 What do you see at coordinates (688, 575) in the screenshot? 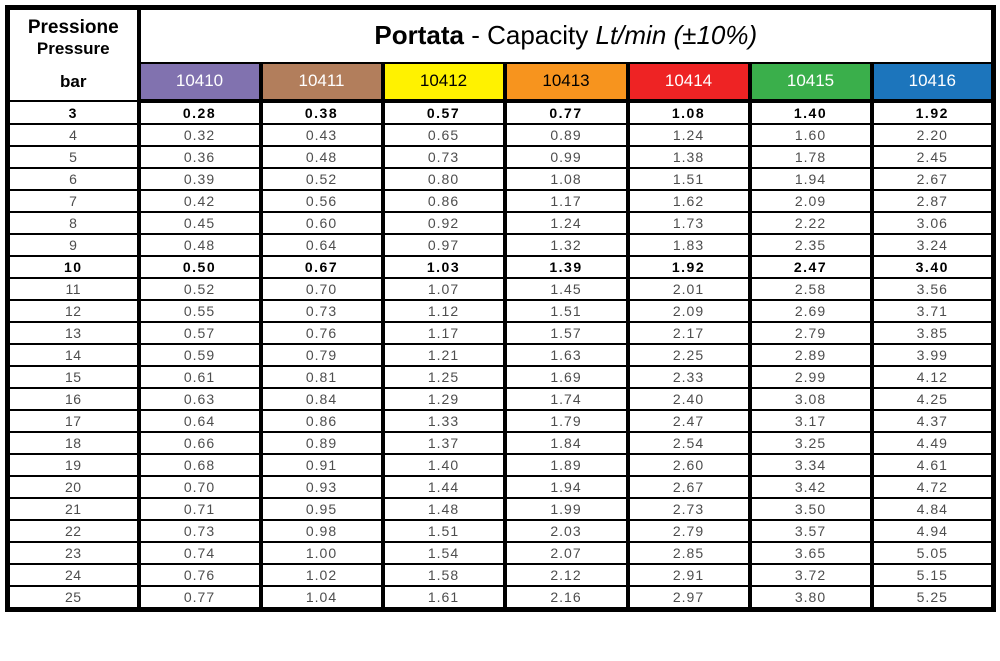
I see `capacity-cell-10414: 2.91` at bounding box center [688, 575].